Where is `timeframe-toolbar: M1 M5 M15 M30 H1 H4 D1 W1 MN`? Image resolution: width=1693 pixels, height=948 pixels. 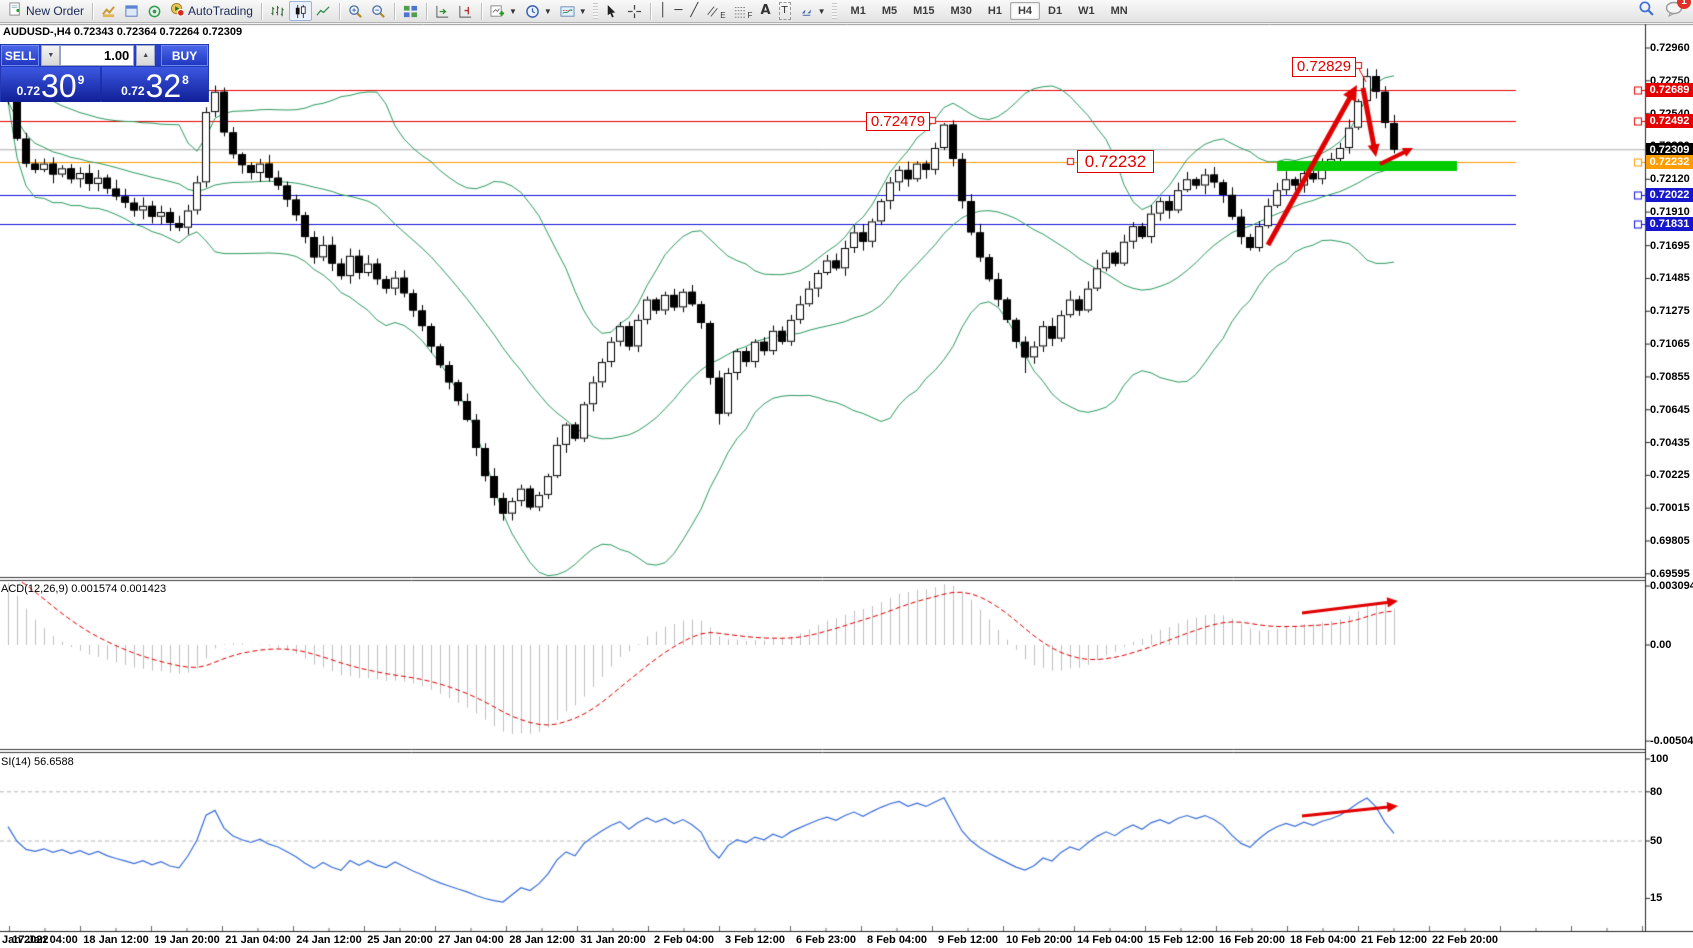
timeframe-toolbar: M1 M5 M15 M30 H1 H4 D1 W1 MN is located at coordinates (989, 11).